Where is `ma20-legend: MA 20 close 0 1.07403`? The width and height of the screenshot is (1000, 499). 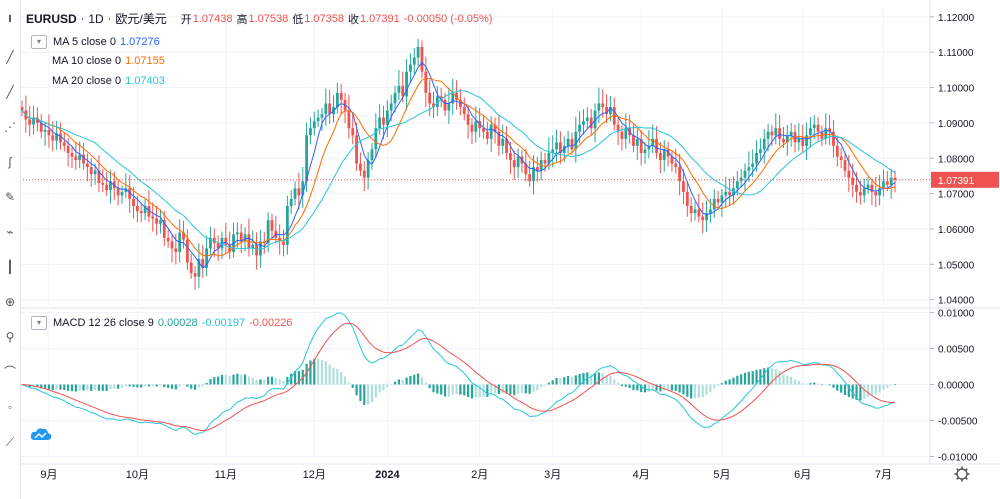 ma20-legend: MA 20 close 0 1.07403 is located at coordinates (110, 81).